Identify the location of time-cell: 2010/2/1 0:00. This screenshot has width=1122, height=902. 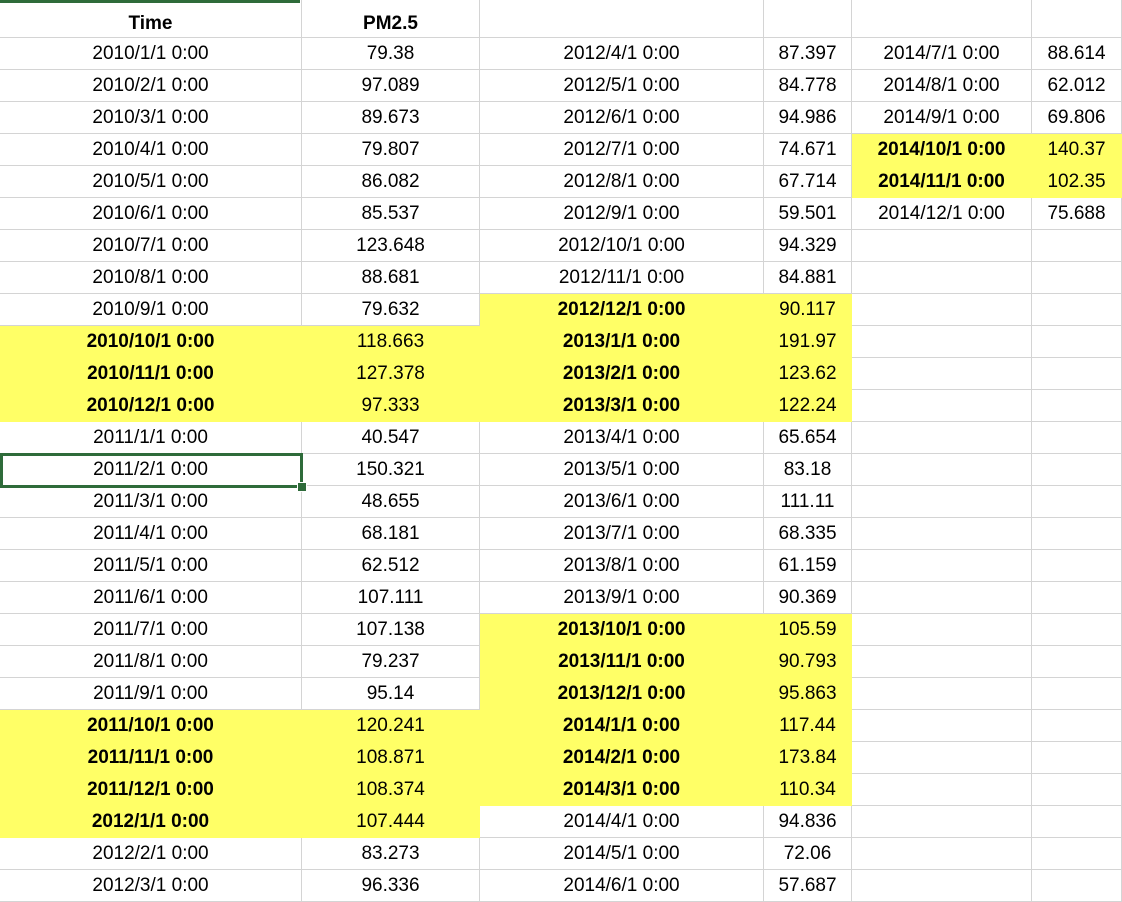
(151, 86).